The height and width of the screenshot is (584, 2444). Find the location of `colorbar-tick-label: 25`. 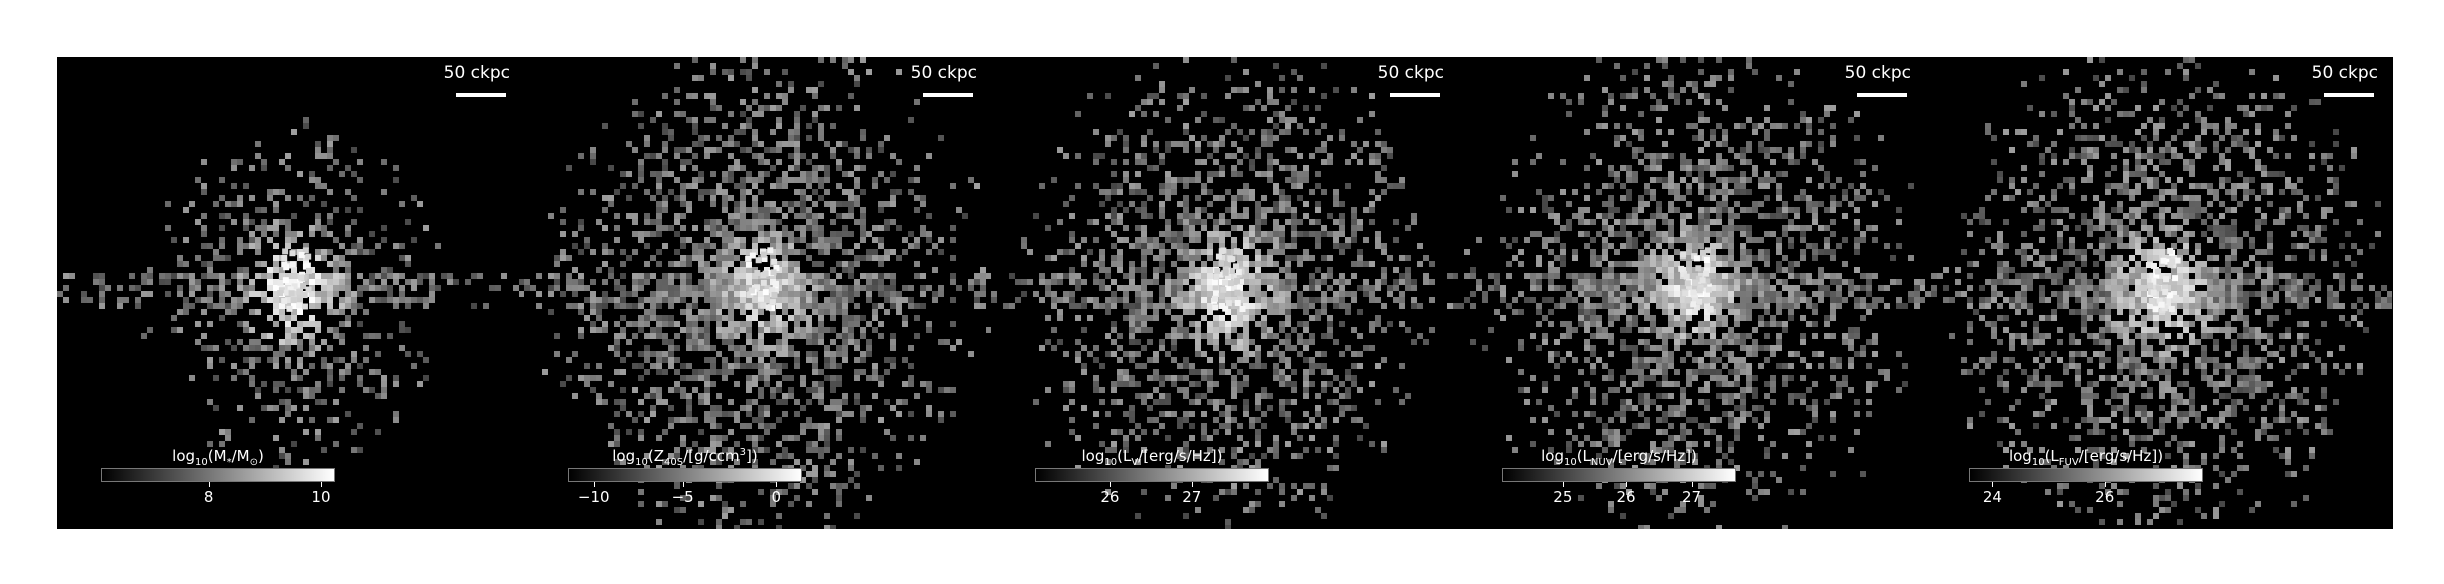

colorbar-tick-label: 25 is located at coordinates (1563, 497).